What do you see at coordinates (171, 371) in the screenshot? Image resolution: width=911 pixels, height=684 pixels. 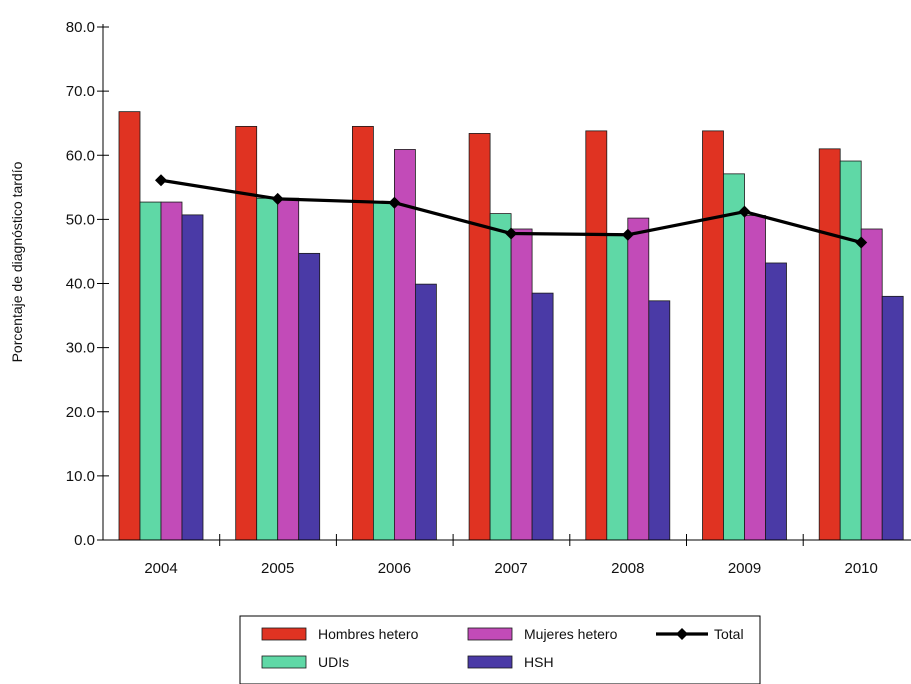 I see `bar-mujeres-hetero-2004` at bounding box center [171, 371].